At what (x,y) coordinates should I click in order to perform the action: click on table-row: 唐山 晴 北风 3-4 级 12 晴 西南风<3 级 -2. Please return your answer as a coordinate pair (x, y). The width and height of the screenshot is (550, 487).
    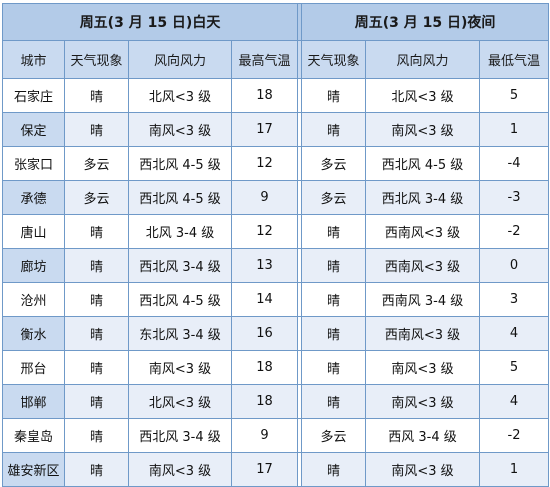
    Looking at the image, I should click on (276, 231).